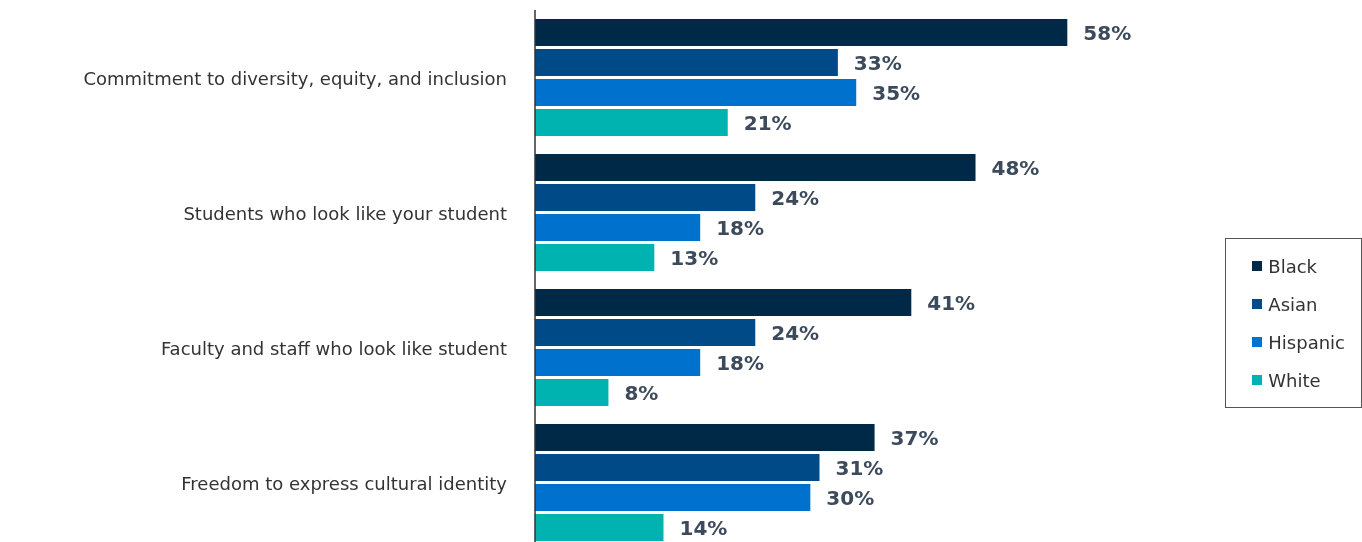 The height and width of the screenshot is (542, 1362). I want to click on legend-label: Hispanic, so click(1306, 342).